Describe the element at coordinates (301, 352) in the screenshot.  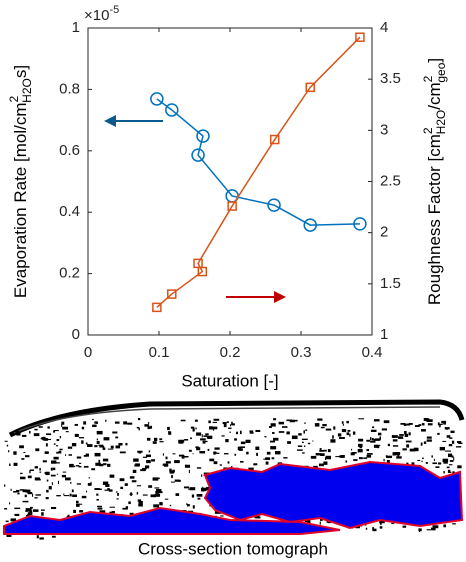
I see `x-tick-label: 0.3` at that location.